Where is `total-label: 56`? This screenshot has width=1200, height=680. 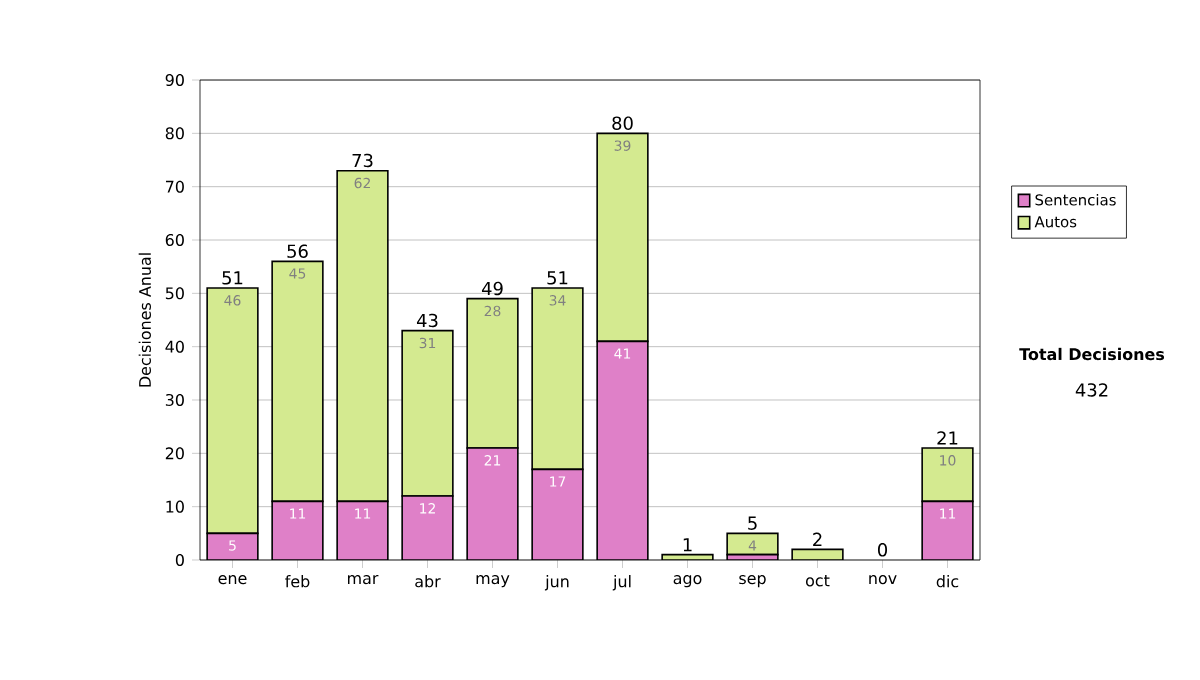
total-label: 56 is located at coordinates (297, 251).